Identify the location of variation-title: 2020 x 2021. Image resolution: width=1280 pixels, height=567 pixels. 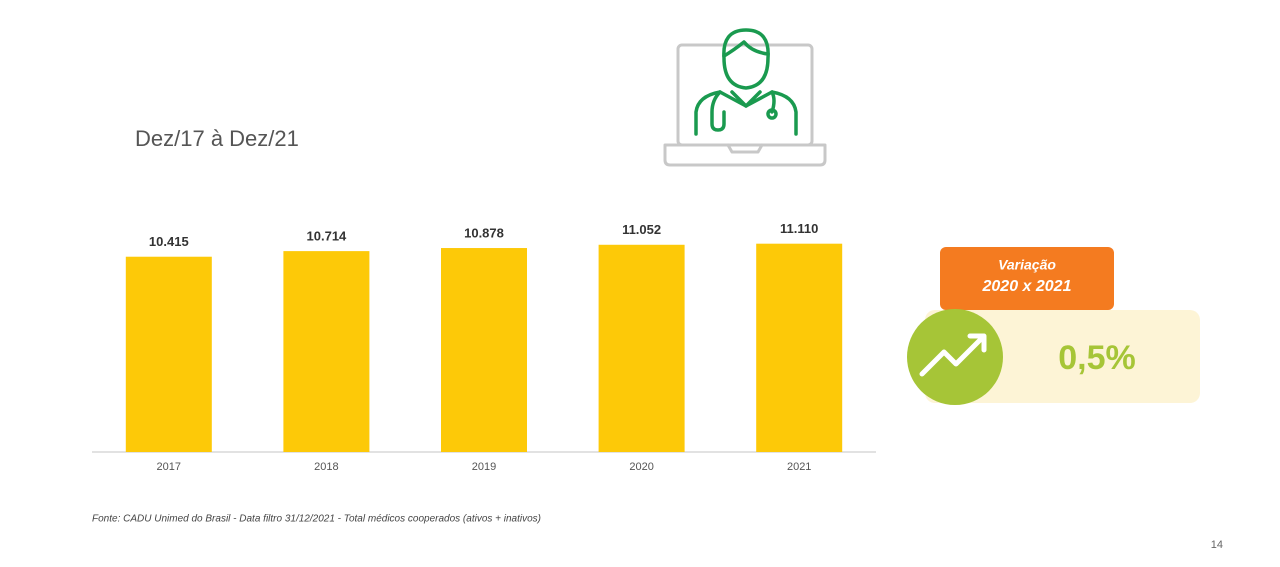
(1027, 286).